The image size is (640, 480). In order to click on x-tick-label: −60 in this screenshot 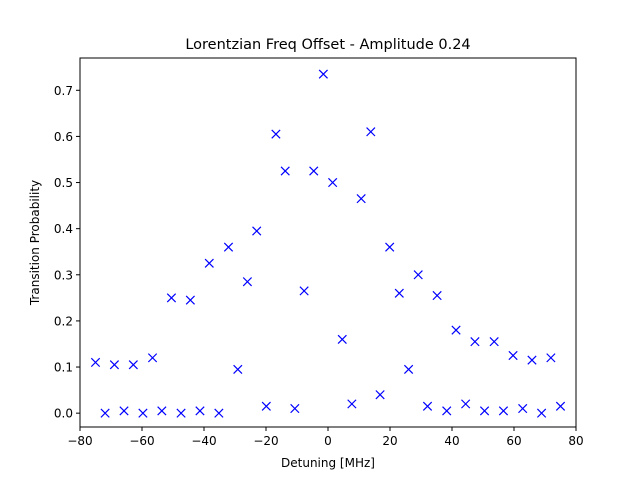, I will do `click(141, 441)`.